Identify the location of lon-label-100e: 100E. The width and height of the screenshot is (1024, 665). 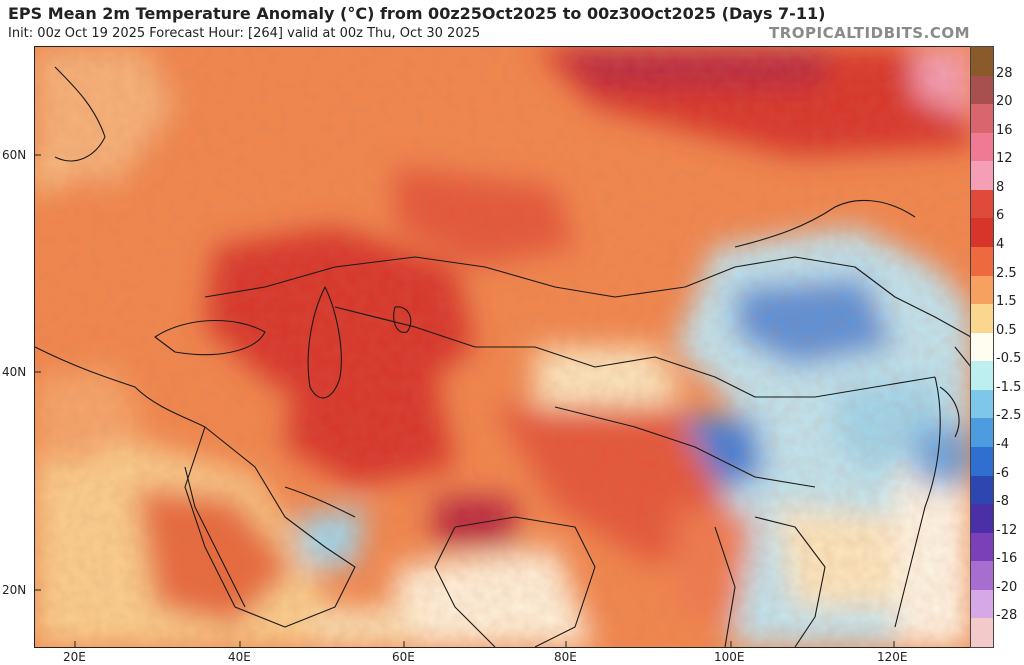
(729, 657).